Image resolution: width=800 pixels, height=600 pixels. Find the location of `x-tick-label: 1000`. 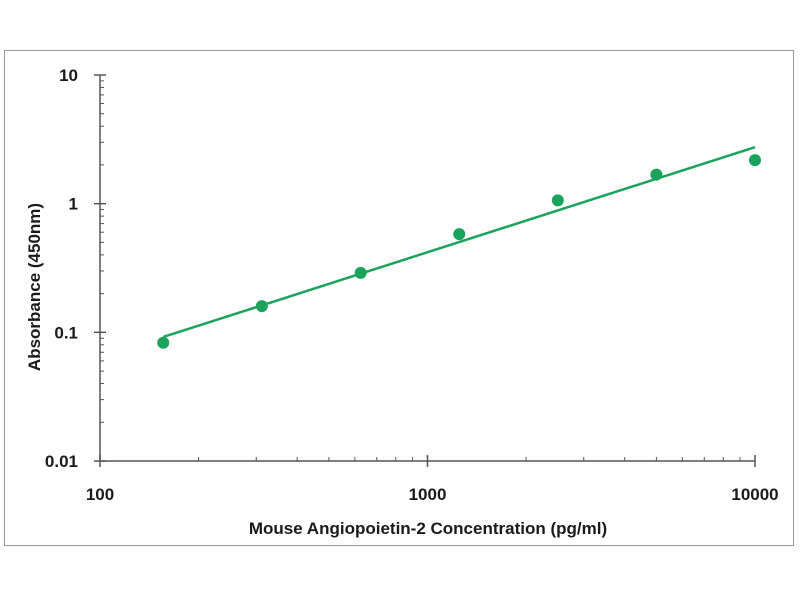

x-tick-label: 1000 is located at coordinates (428, 494).